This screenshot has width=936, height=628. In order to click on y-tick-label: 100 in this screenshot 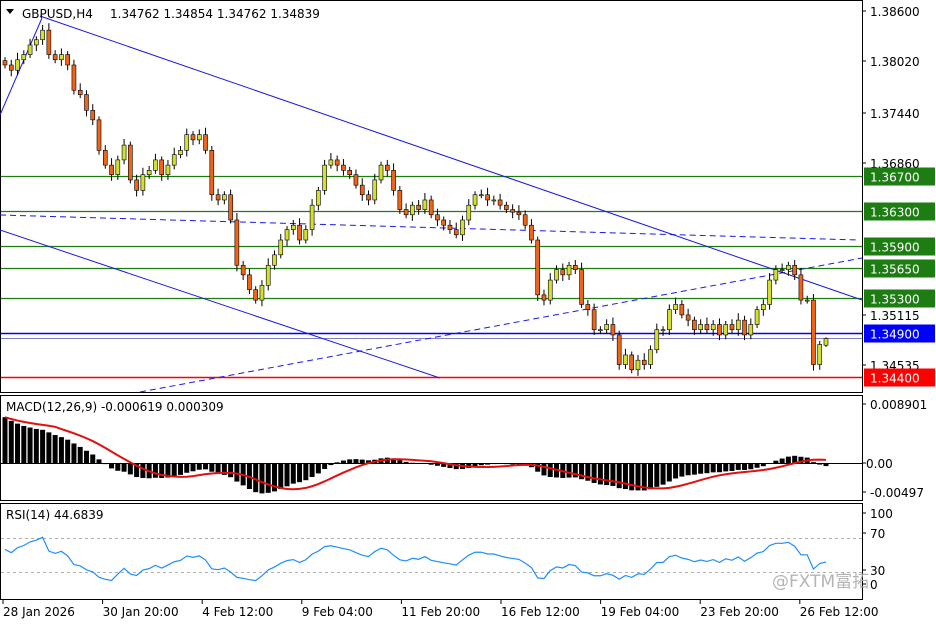, I will do `click(881, 514)`.